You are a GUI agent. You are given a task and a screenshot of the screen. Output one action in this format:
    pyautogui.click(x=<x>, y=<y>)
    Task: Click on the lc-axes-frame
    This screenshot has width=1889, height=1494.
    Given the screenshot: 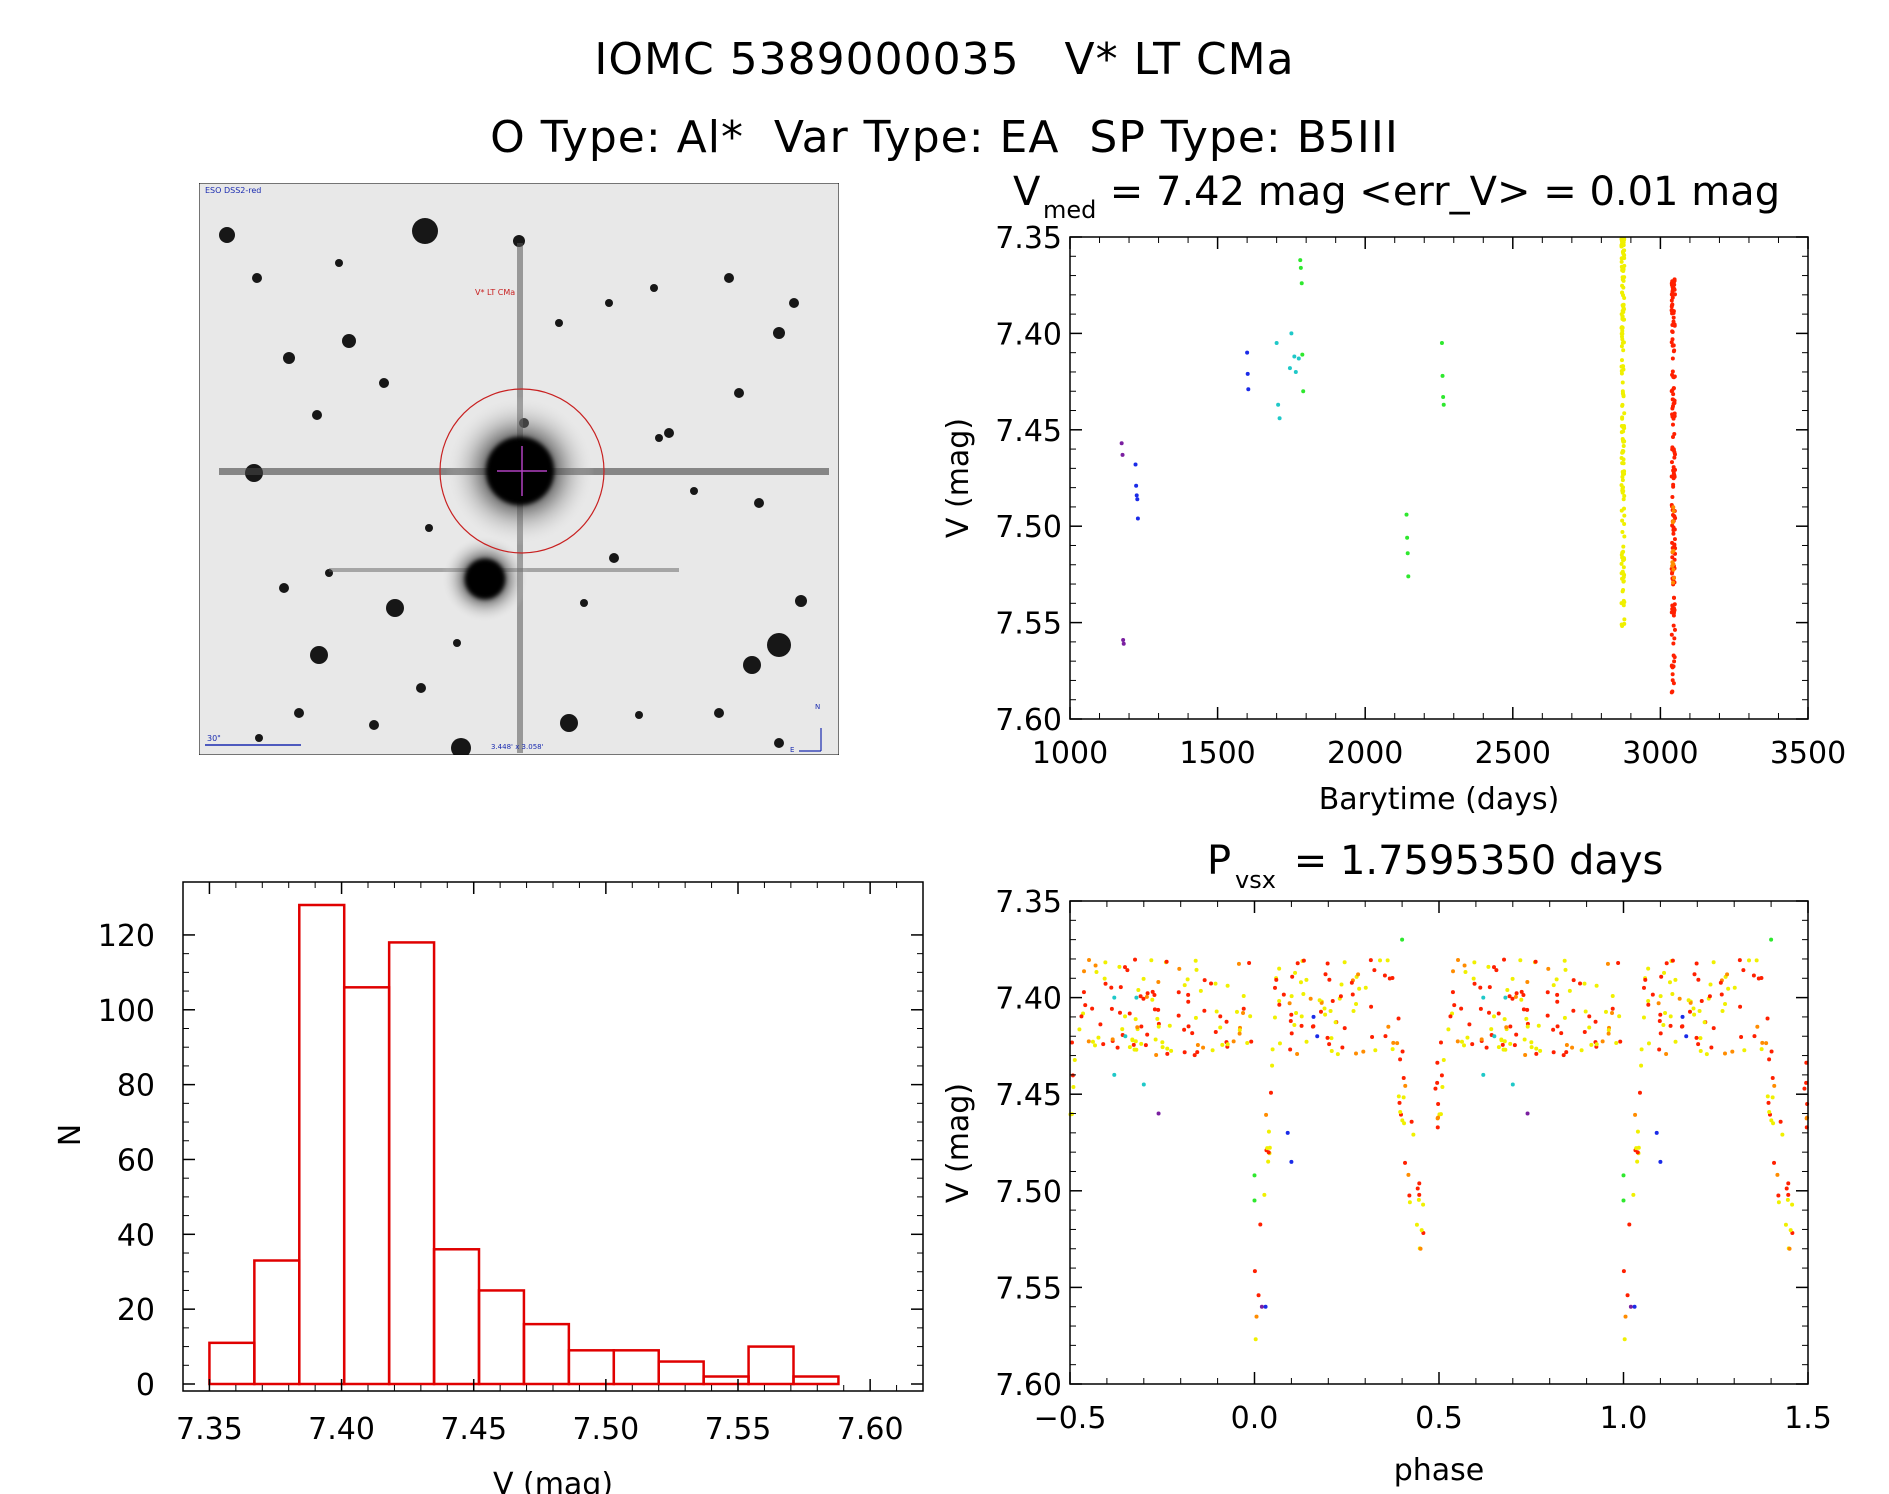 What is the action you would take?
    pyautogui.click(x=1439, y=478)
    